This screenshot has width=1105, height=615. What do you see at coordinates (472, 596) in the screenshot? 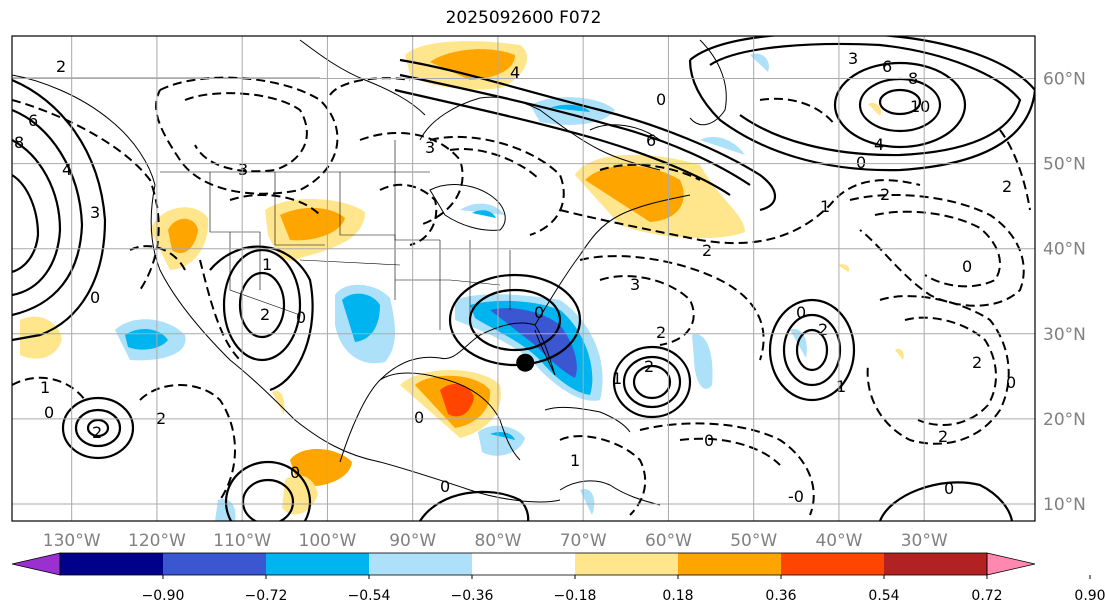
I see `colorbar-label: −0.36` at bounding box center [472, 596].